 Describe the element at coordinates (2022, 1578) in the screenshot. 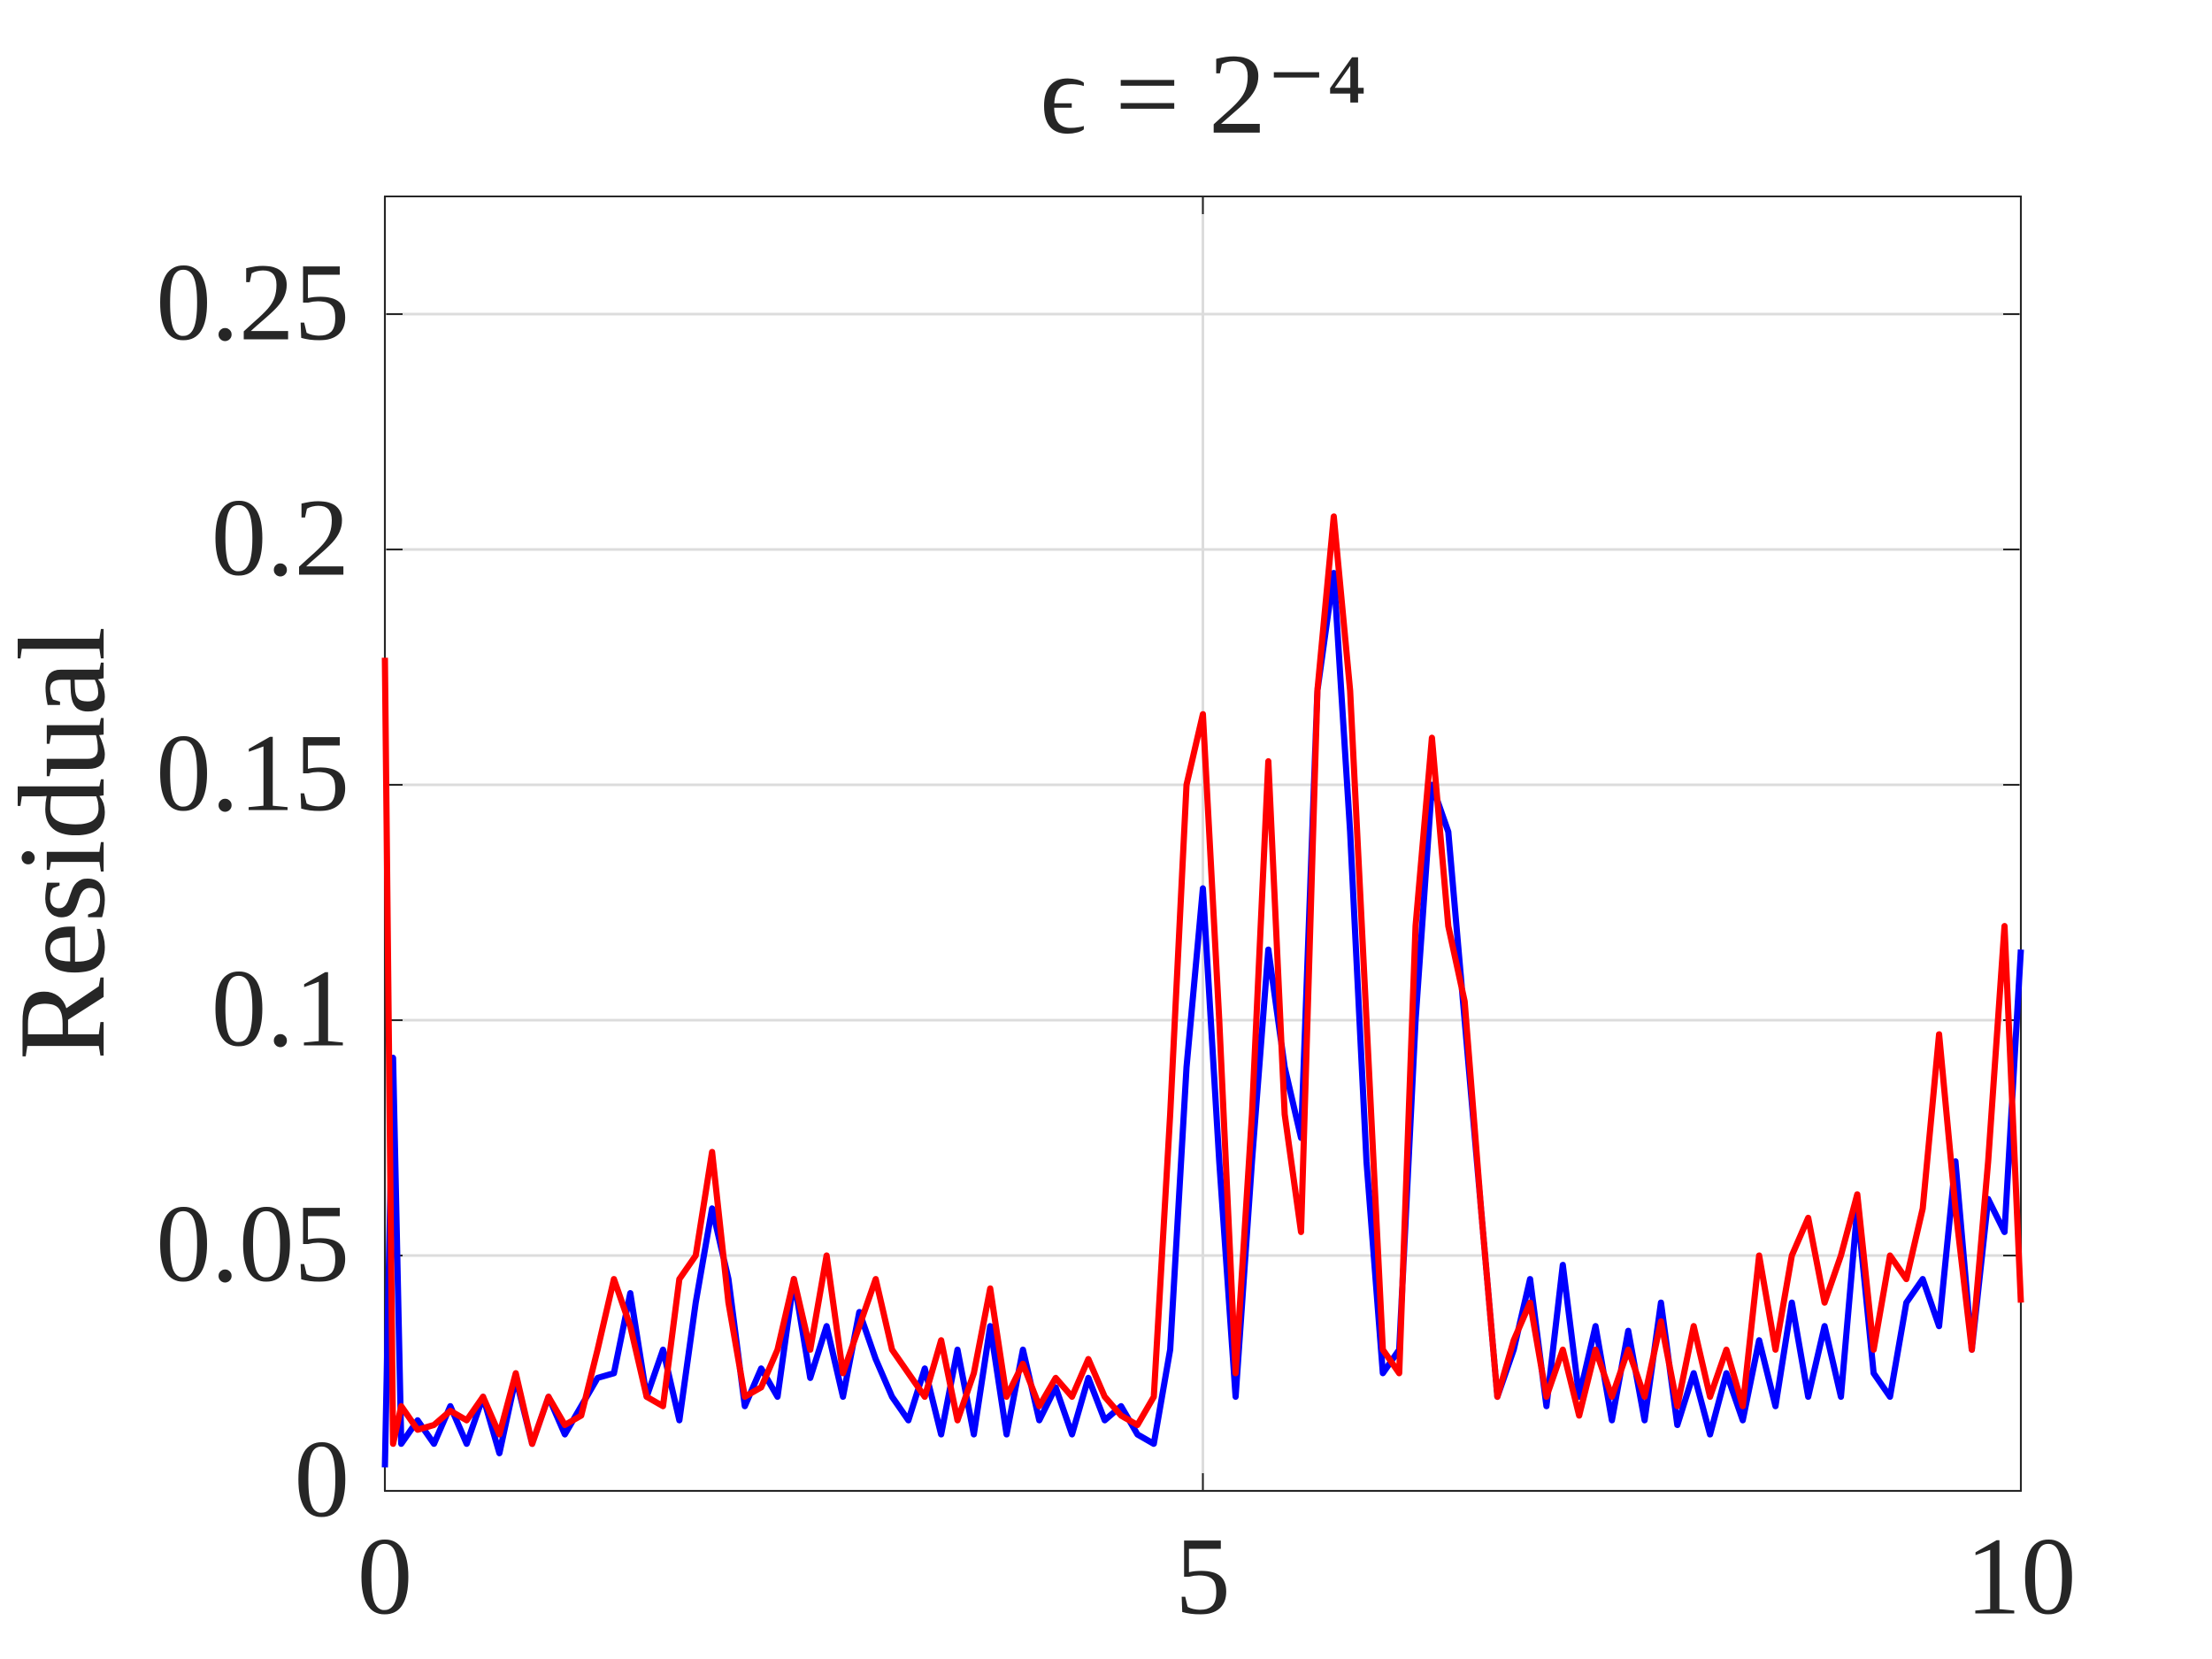

I see `x-tick-label: 10` at that location.